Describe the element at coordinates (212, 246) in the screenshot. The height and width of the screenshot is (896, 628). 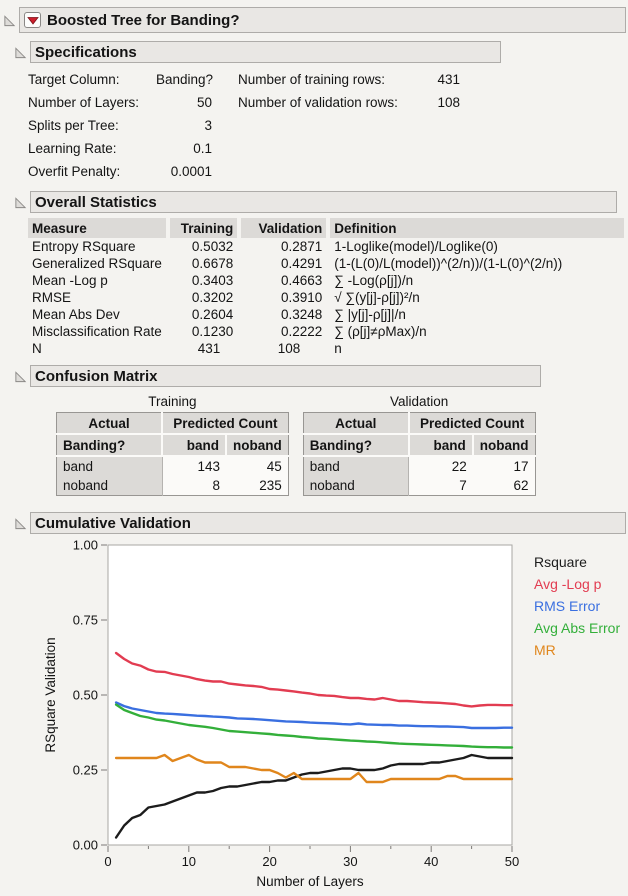
I see `table-cell: 0.5032` at that location.